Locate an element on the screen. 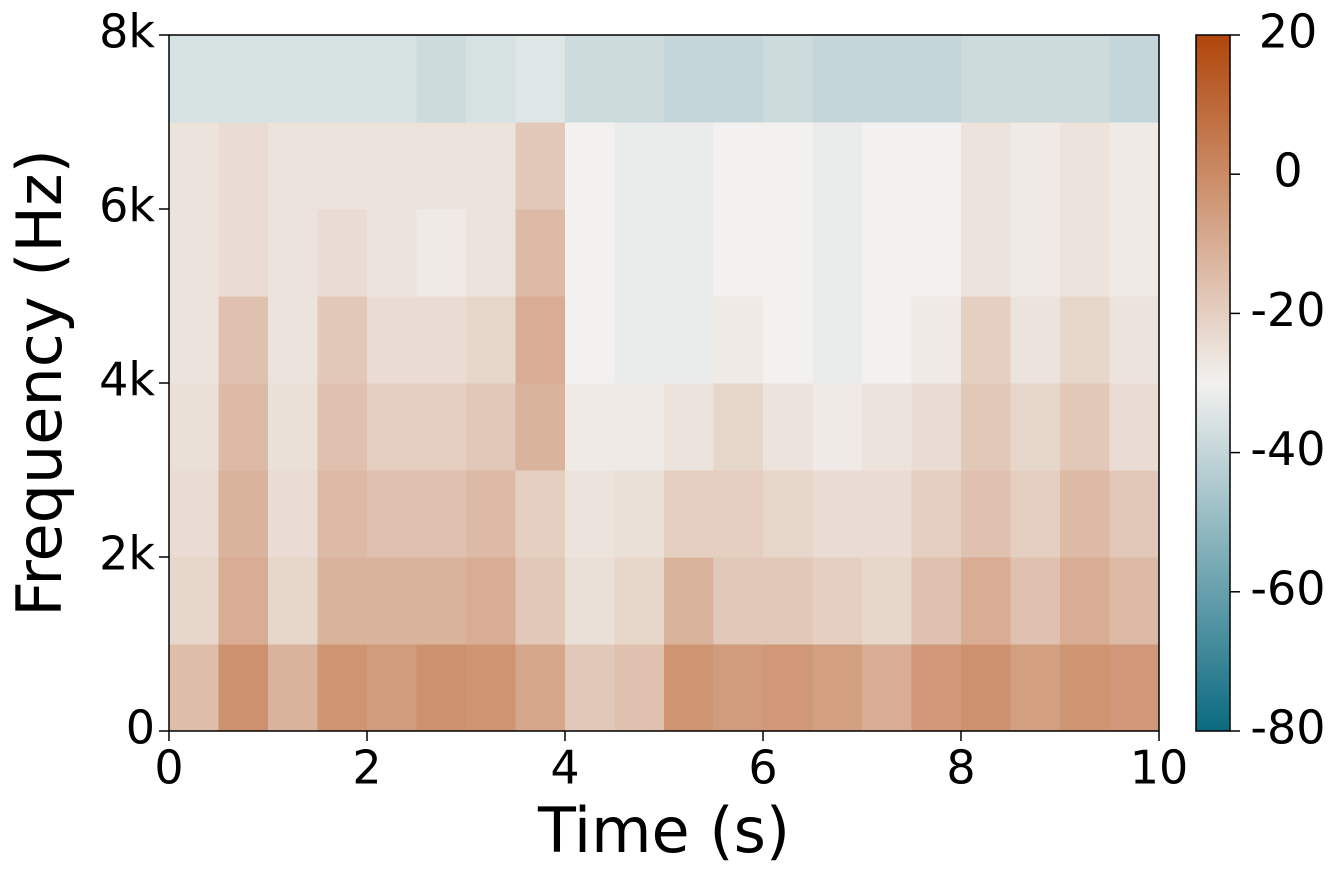  y-tick-label: 2k is located at coordinates (127, 554).